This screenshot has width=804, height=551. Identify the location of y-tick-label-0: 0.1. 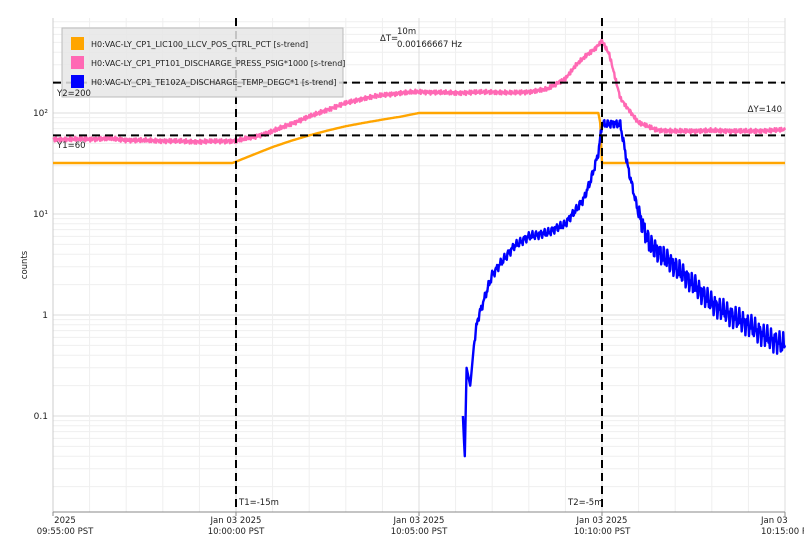
(41, 417).